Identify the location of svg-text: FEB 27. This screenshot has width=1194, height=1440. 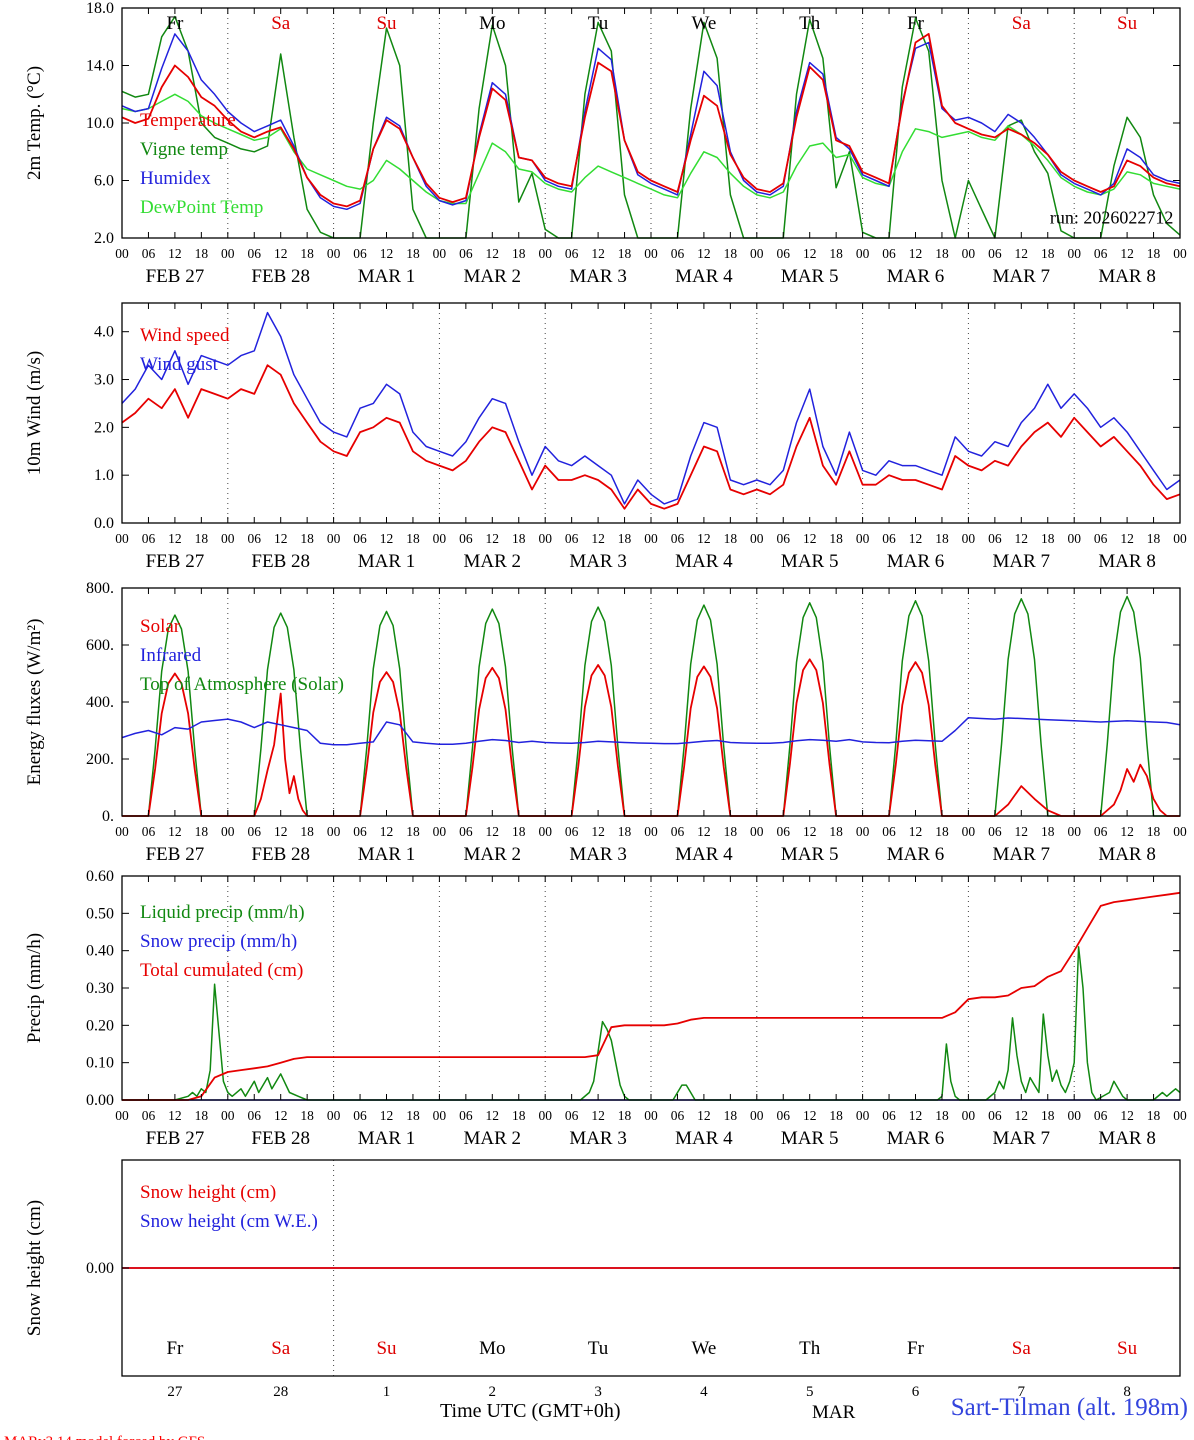
(175, 1138).